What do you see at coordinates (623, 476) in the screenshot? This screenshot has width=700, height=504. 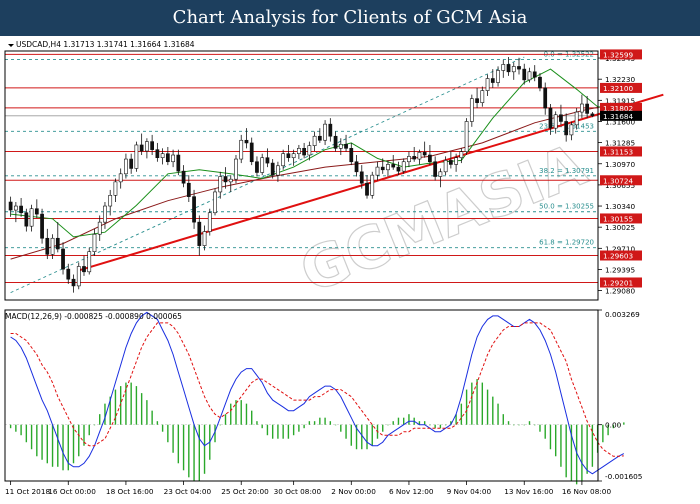 I see `macd-y-axis-tick-label: -0.001605` at bounding box center [623, 476].